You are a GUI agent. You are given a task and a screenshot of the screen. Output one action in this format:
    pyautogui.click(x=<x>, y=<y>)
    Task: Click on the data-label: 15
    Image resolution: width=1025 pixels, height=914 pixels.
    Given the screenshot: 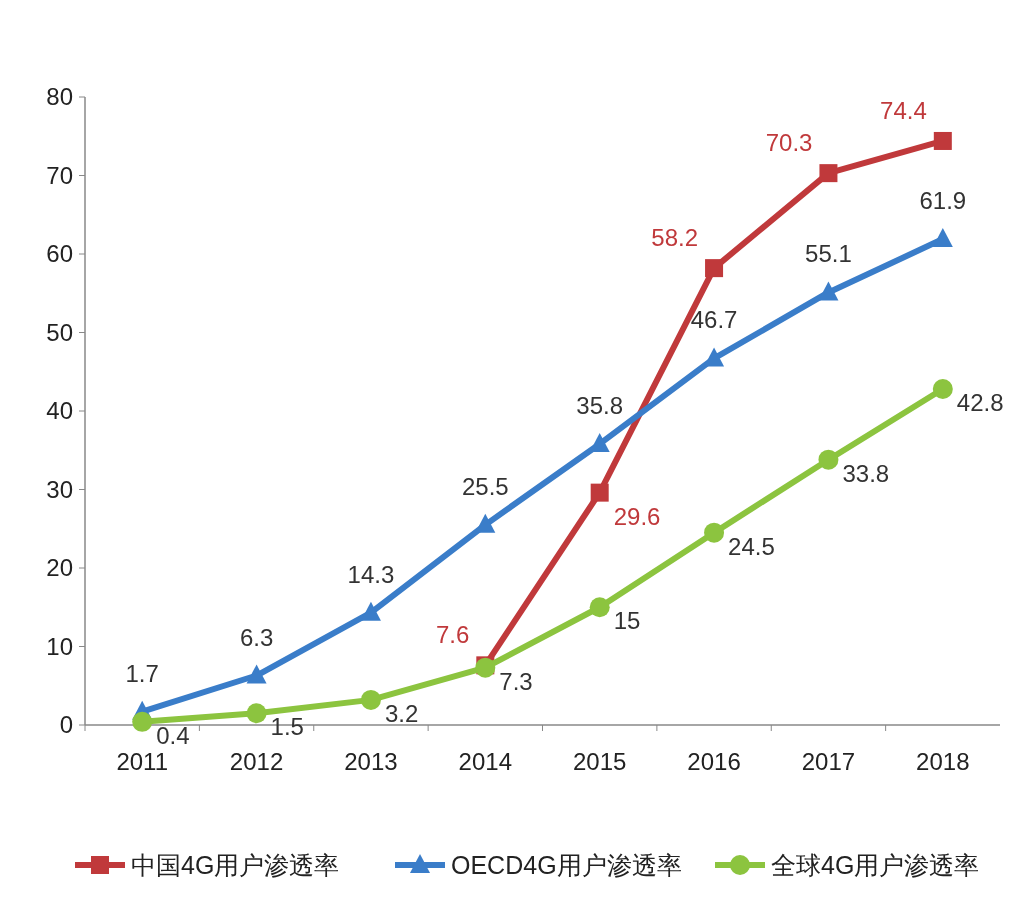 What is the action you would take?
    pyautogui.click(x=627, y=621)
    